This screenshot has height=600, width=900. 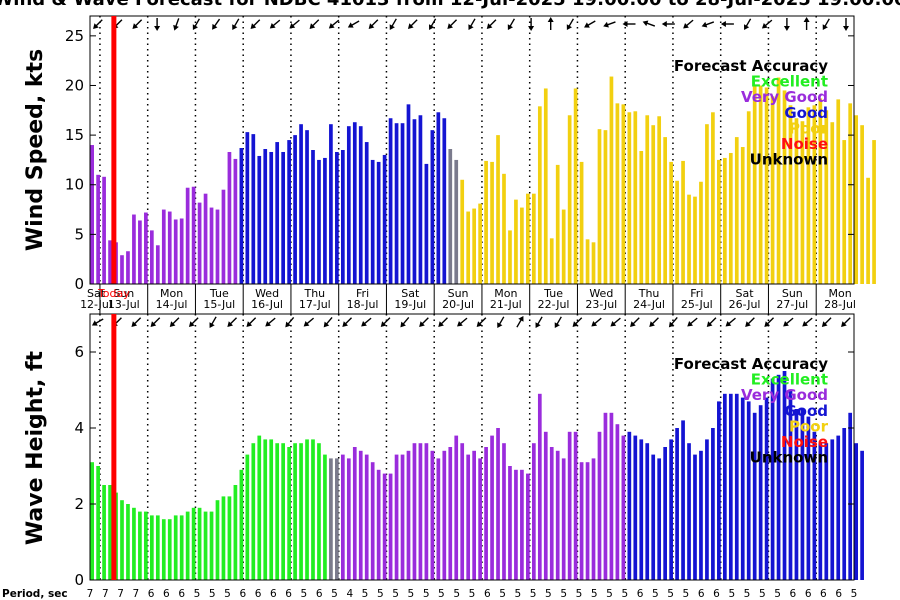 What do you see at coordinates (792, 293) in the screenshot?
I see `day-of-week-label: Sun` at bounding box center [792, 293].